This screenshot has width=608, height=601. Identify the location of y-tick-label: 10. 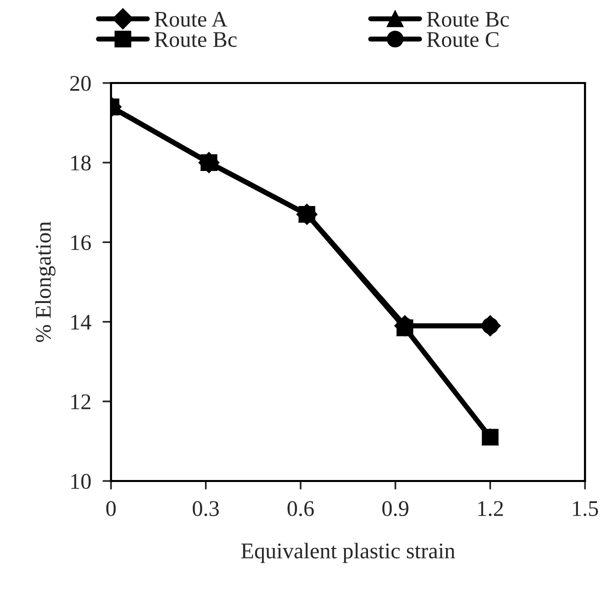
(81, 481).